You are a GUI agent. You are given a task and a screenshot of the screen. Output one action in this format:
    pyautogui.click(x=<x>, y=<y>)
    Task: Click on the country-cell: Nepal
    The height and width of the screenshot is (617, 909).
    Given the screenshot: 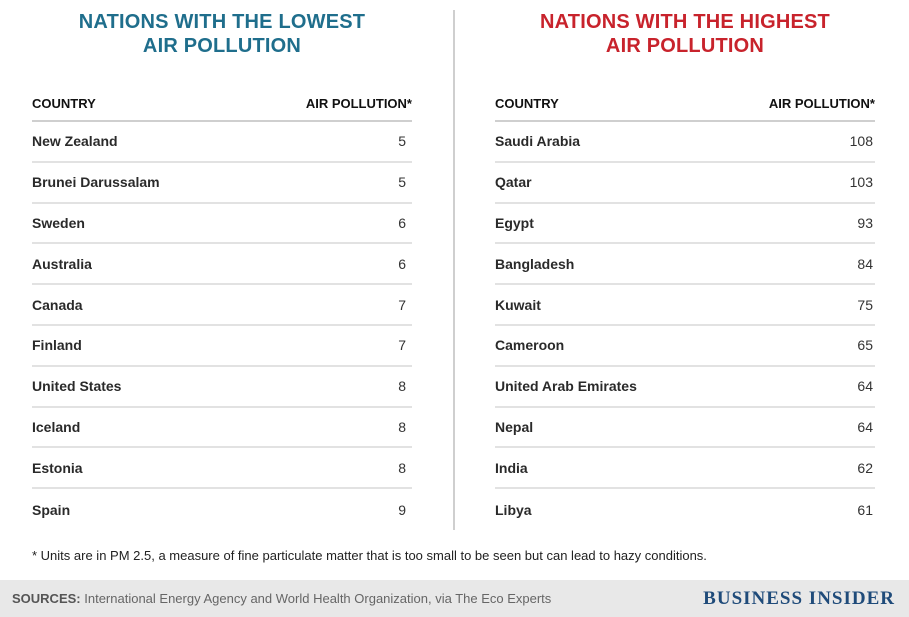 What is the action you would take?
    pyautogui.click(x=514, y=426)
    